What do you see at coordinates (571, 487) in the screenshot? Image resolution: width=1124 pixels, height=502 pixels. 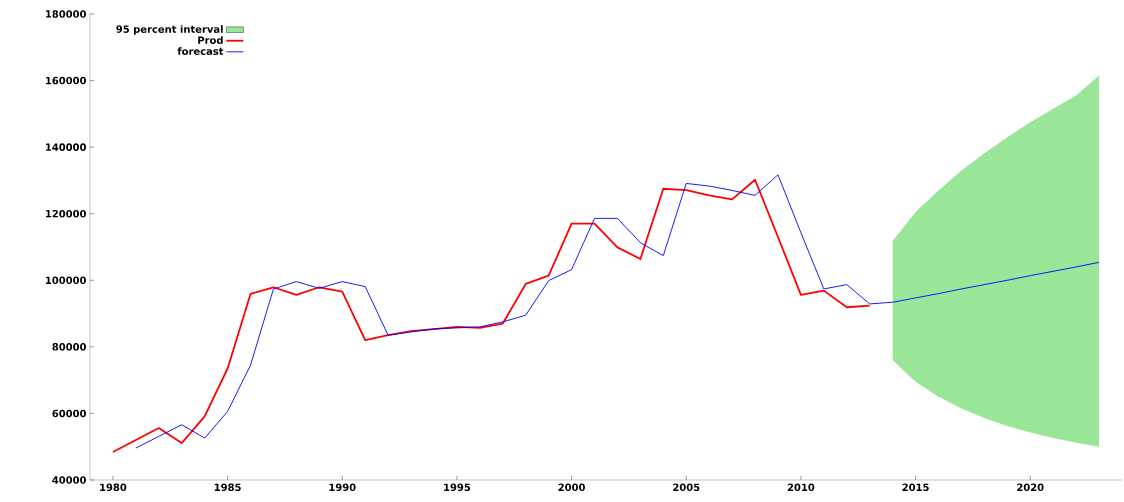 I see `x-tick-label: 2000` at bounding box center [571, 487].